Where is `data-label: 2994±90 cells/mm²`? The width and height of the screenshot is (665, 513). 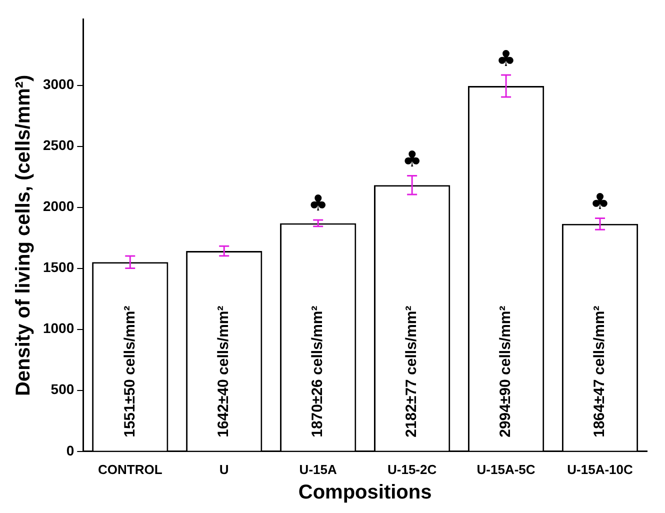
data-label: 2994±90 cells/mm² is located at coordinates (505, 372).